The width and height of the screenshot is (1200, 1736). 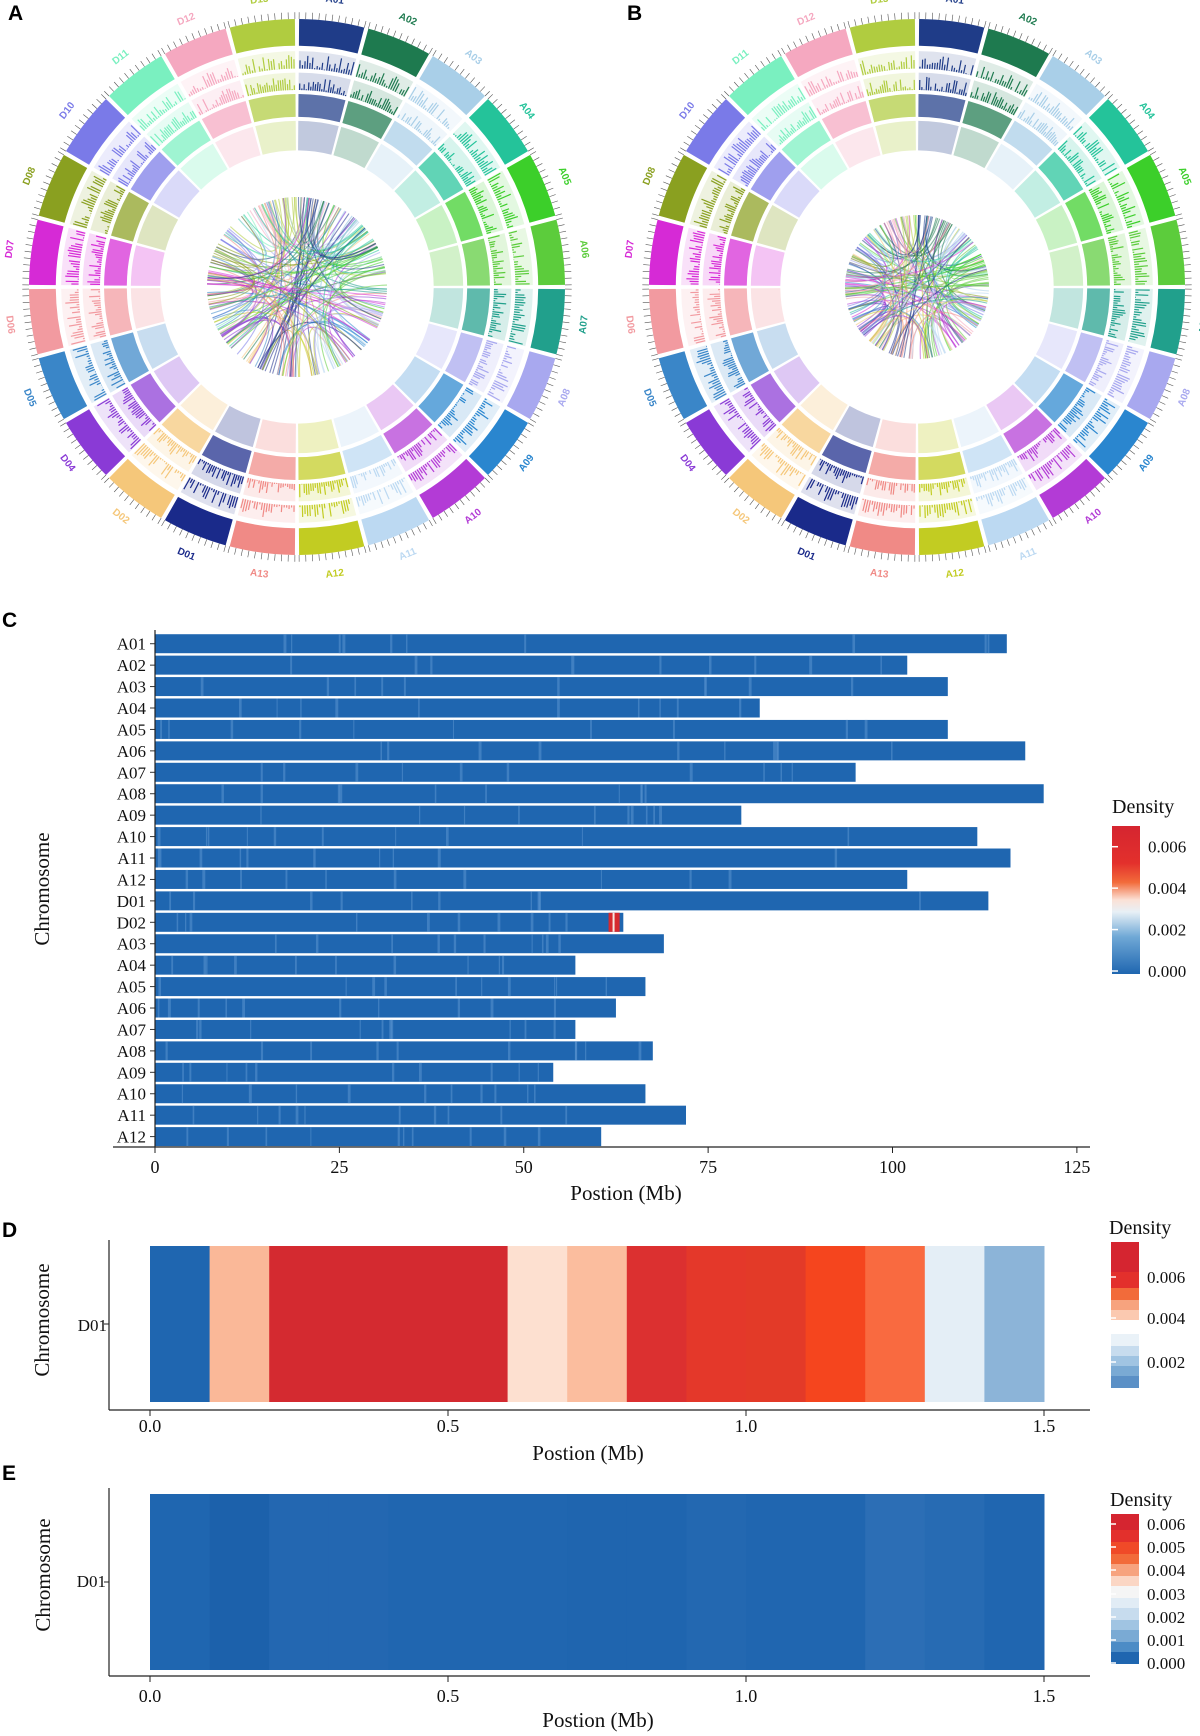 What do you see at coordinates (881, 20) in the screenshot?
I see `scale-ticks-D13` at bounding box center [881, 20].